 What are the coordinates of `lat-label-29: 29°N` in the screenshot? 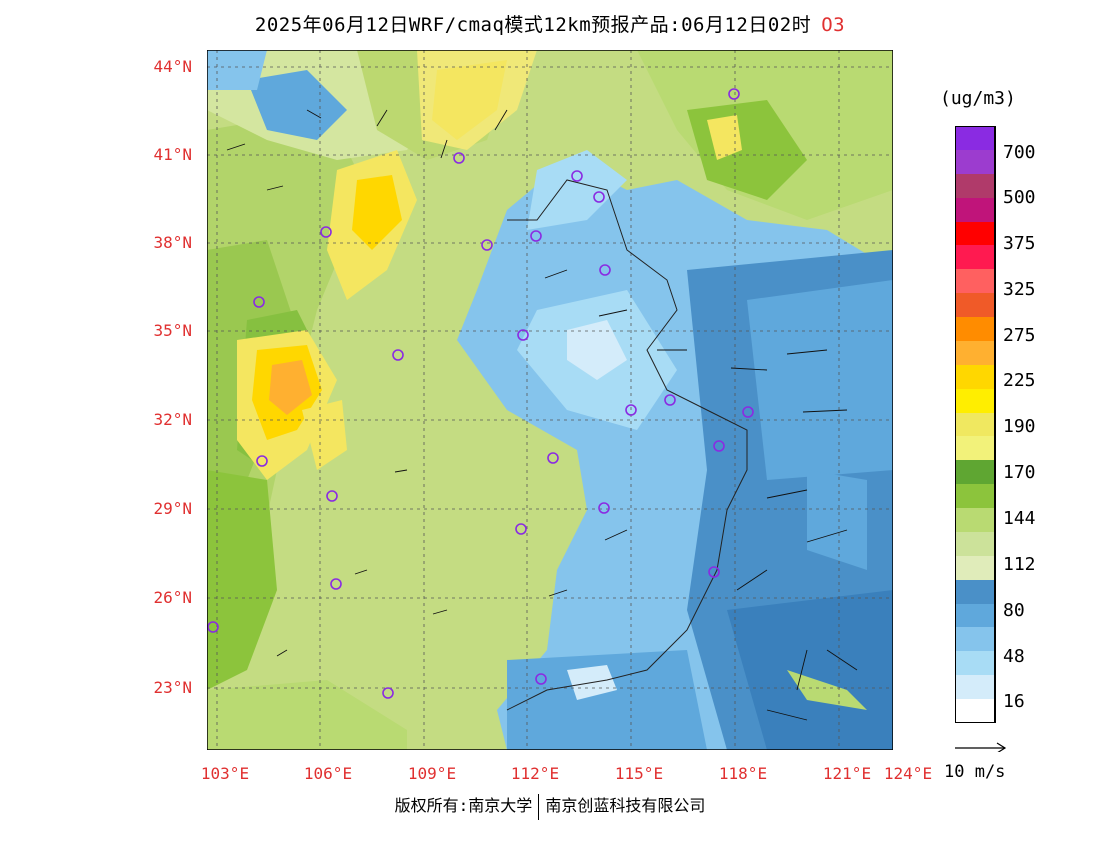 It's located at (172, 508).